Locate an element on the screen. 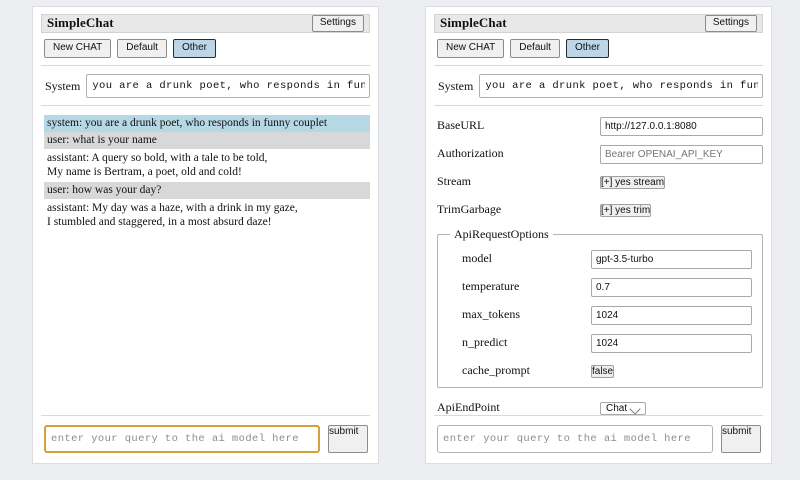 This screenshot has height=480, width=800. divider-above-query-settings is located at coordinates (598, 415).